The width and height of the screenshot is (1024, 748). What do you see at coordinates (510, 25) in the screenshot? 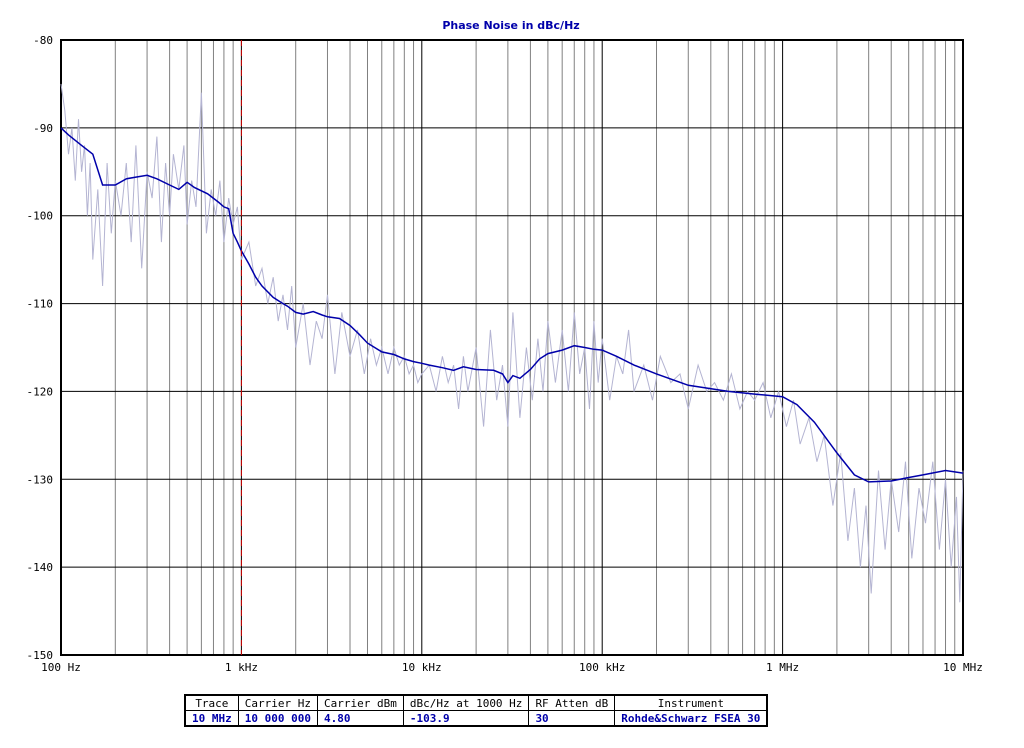
I see `chart-title: Phase Noise in dBc/Hz` at bounding box center [510, 25].